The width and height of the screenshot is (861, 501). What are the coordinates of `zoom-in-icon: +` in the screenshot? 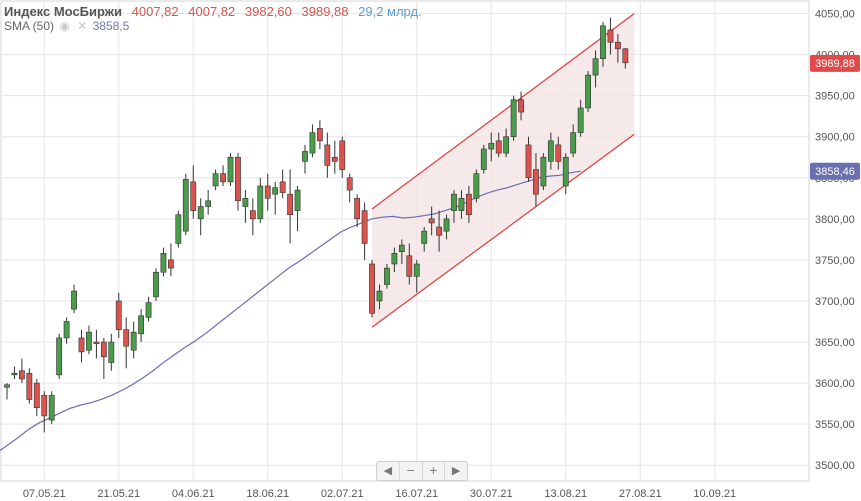 It's located at (434, 471).